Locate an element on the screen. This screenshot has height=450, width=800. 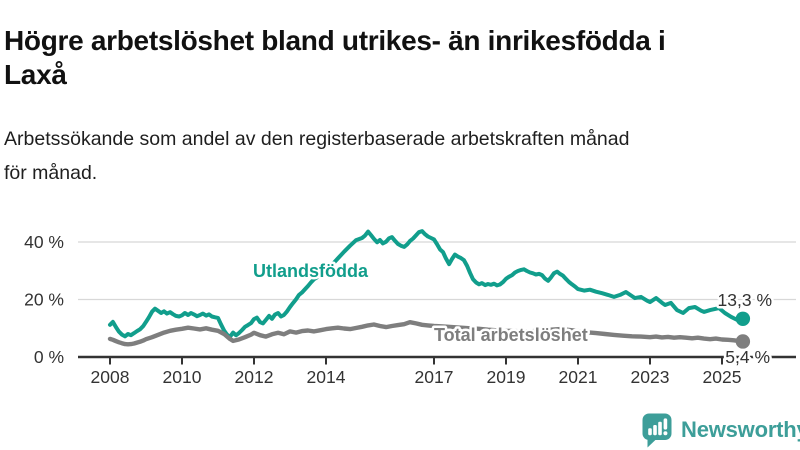
end-dot-total-arbetsloshet is located at coordinates (743, 341).